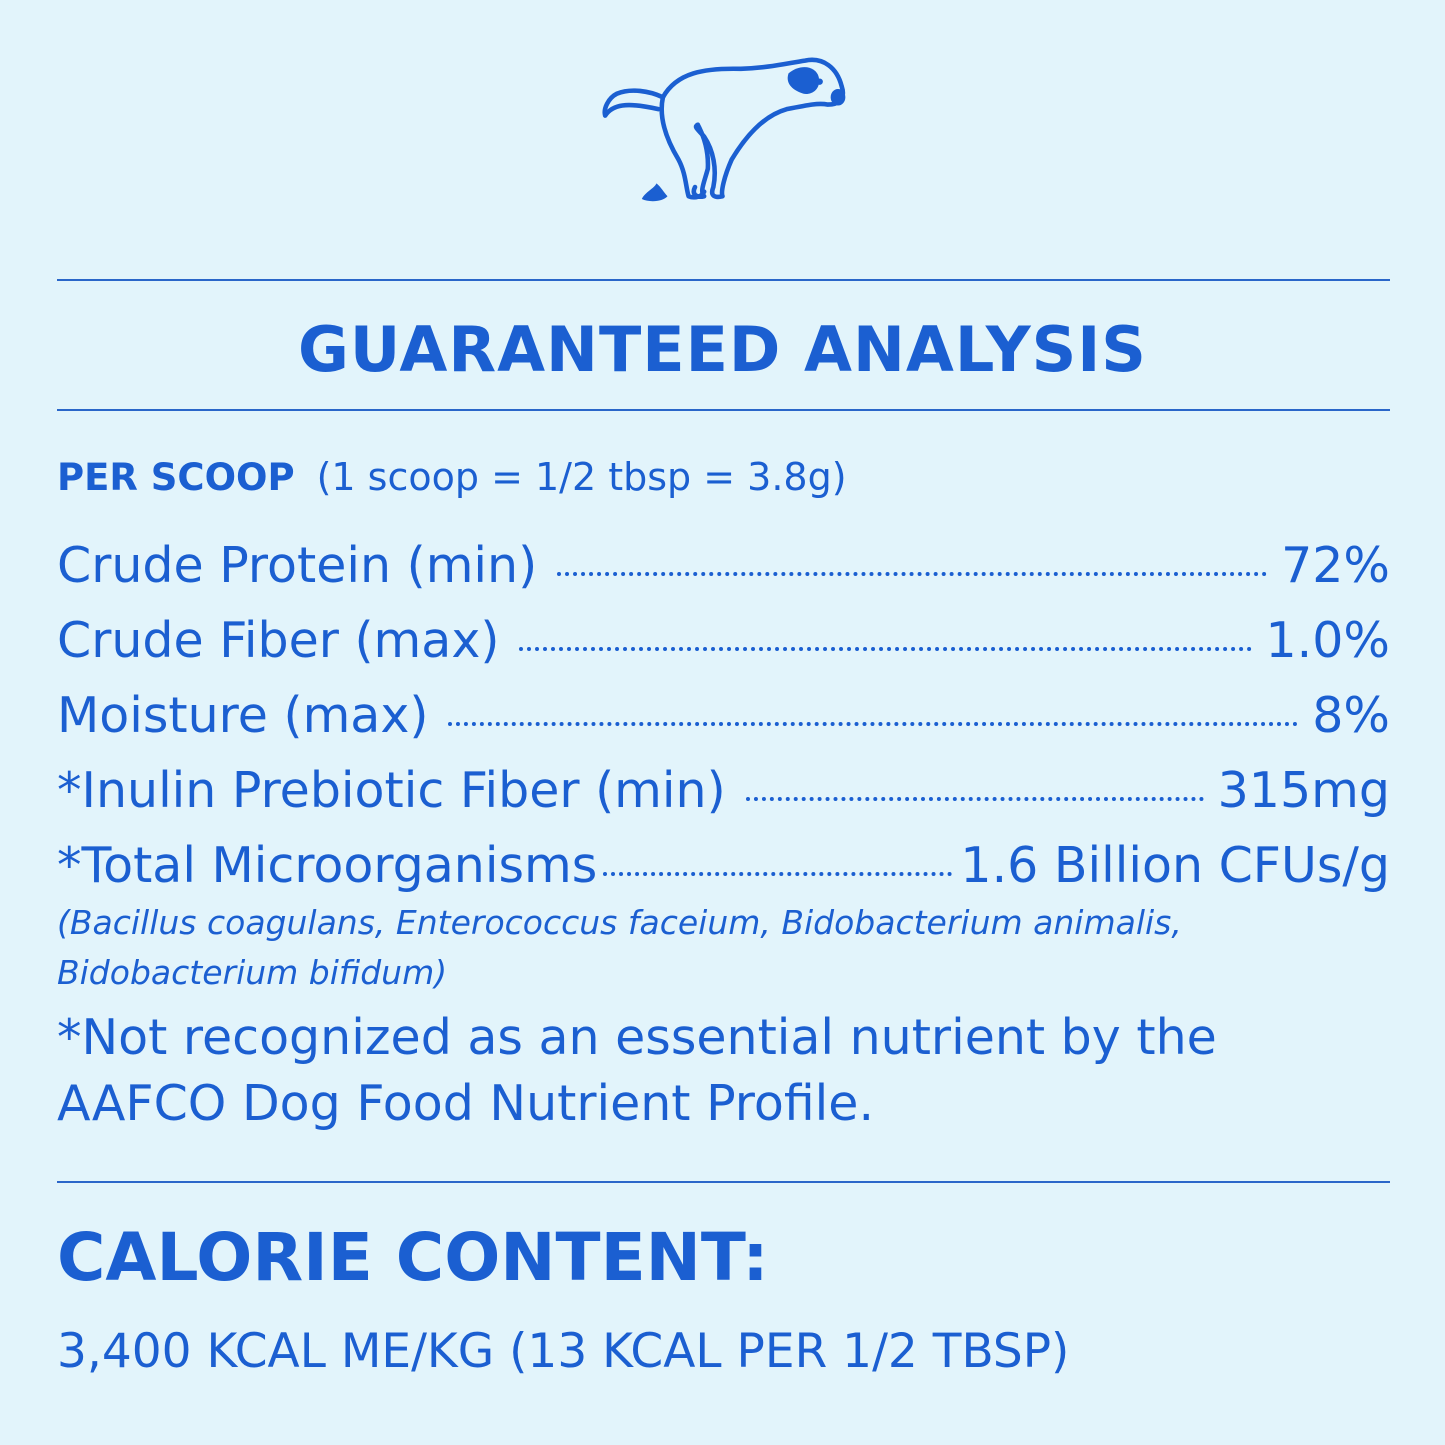 Image resolution: width=1445 pixels, height=1445 pixels. Describe the element at coordinates (1335, 565) in the screenshot. I see `row-value: 72%` at that location.